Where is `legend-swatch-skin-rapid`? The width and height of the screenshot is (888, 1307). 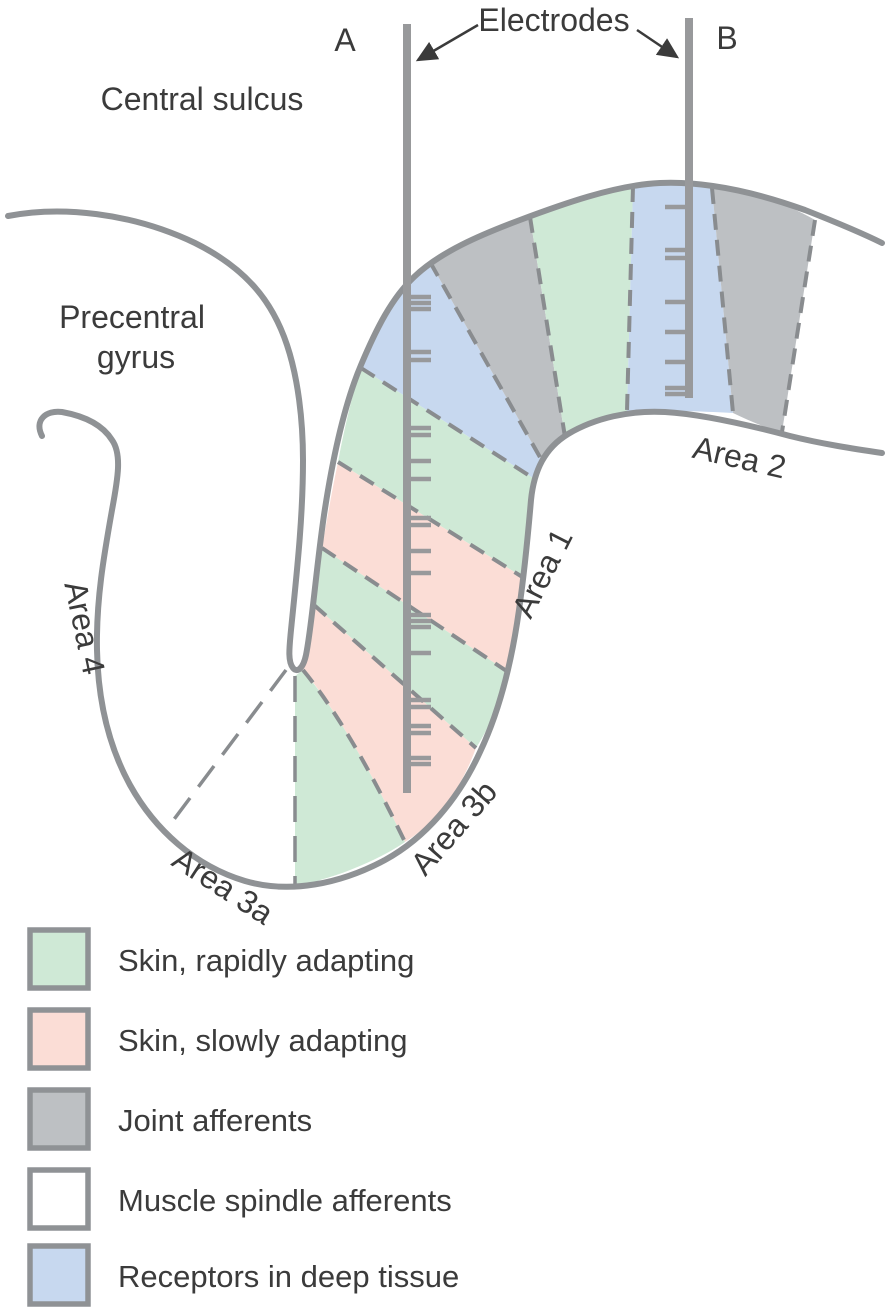 legend-swatch-skin-rapid is located at coordinates (59, 959).